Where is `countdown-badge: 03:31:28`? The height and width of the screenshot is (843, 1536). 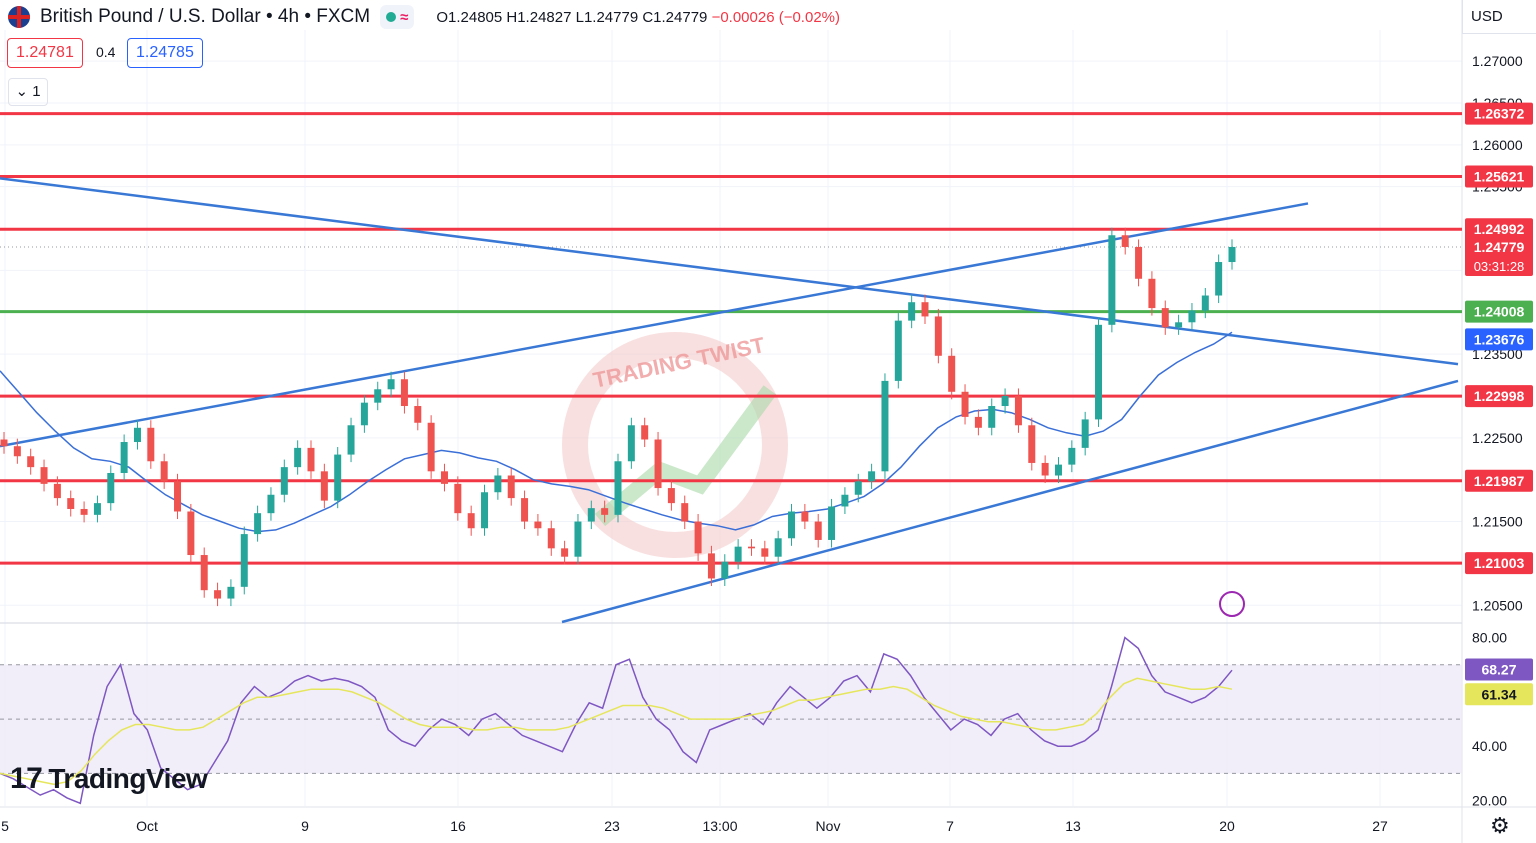 countdown-badge: 03:31:28 is located at coordinates (1499, 266).